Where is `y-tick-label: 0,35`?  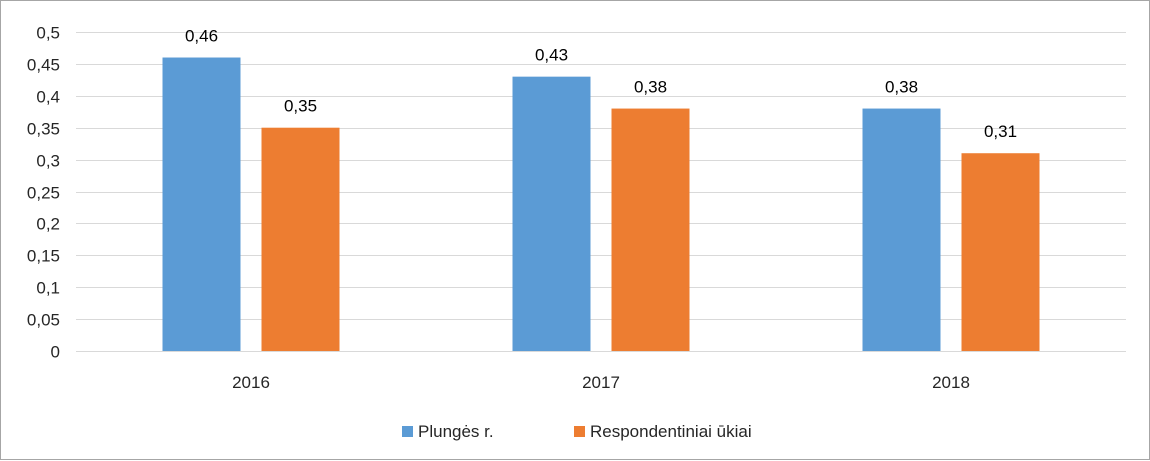
y-tick-label: 0,35 is located at coordinates (43, 129).